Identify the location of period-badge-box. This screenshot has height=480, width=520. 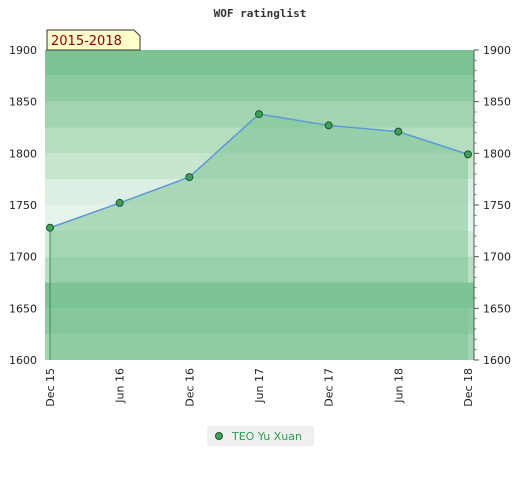
(93, 40).